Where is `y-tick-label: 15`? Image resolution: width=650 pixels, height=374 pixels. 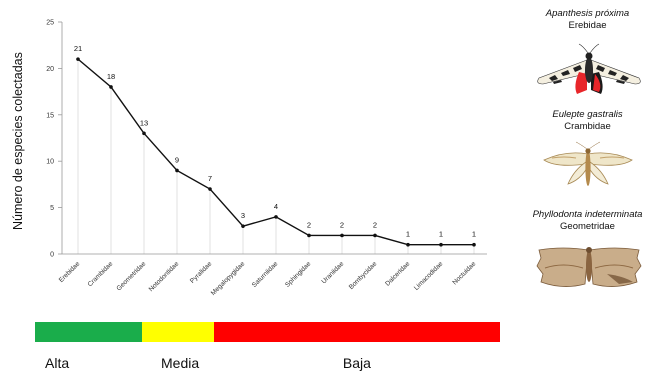 y-tick-label: 15 is located at coordinates (50, 115).